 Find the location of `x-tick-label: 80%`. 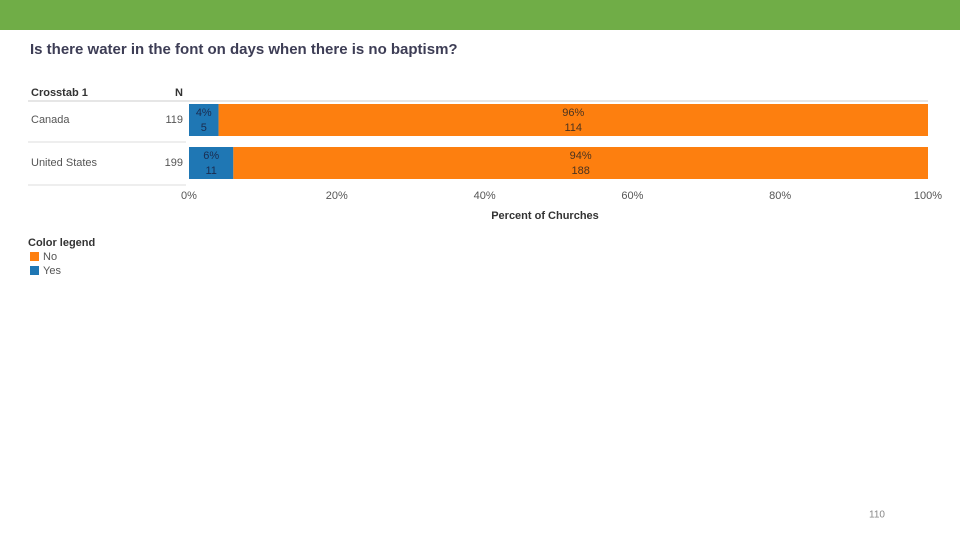

x-tick-label: 80% is located at coordinates (780, 196).